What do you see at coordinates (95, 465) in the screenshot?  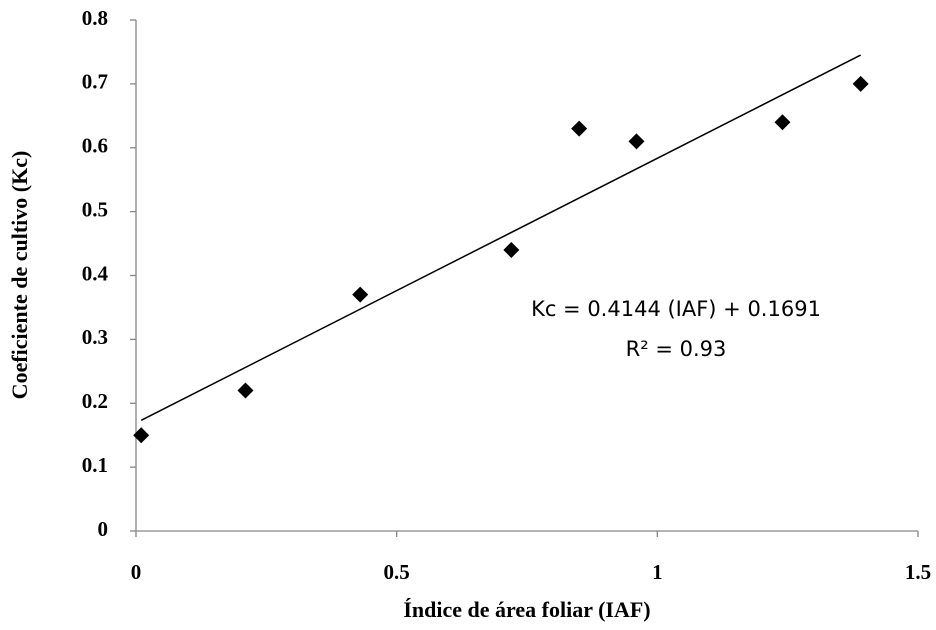 I see `y-tick-label: 0.1` at bounding box center [95, 465].